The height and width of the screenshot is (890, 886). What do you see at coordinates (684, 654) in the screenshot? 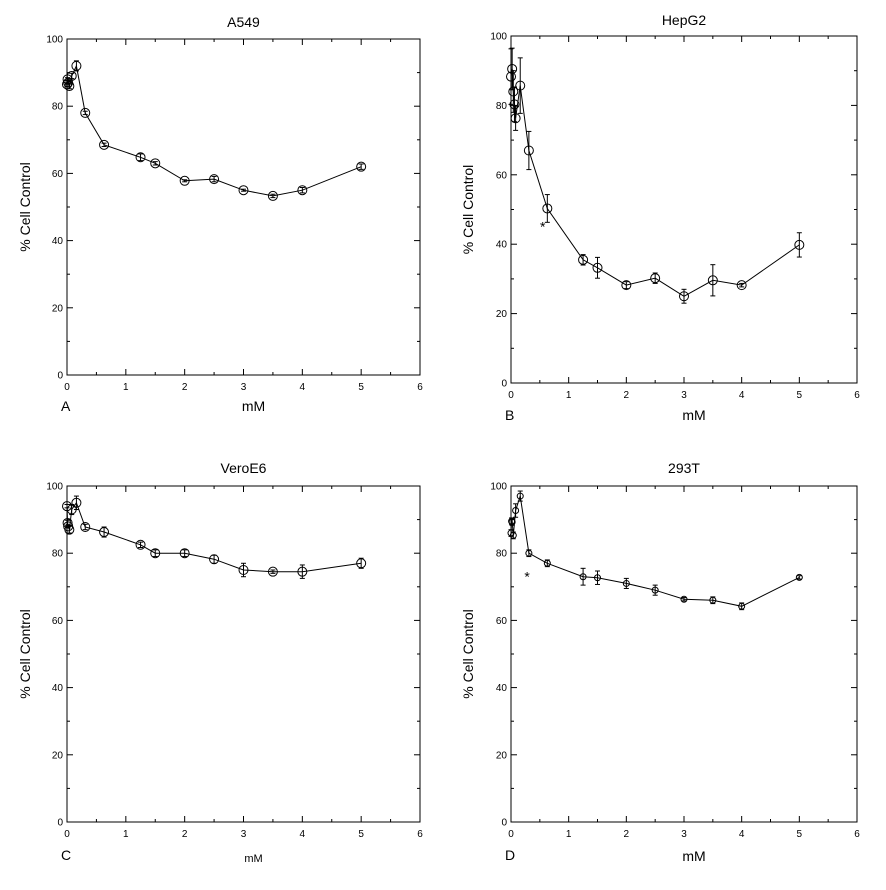
I see `plot-frame` at bounding box center [684, 654].